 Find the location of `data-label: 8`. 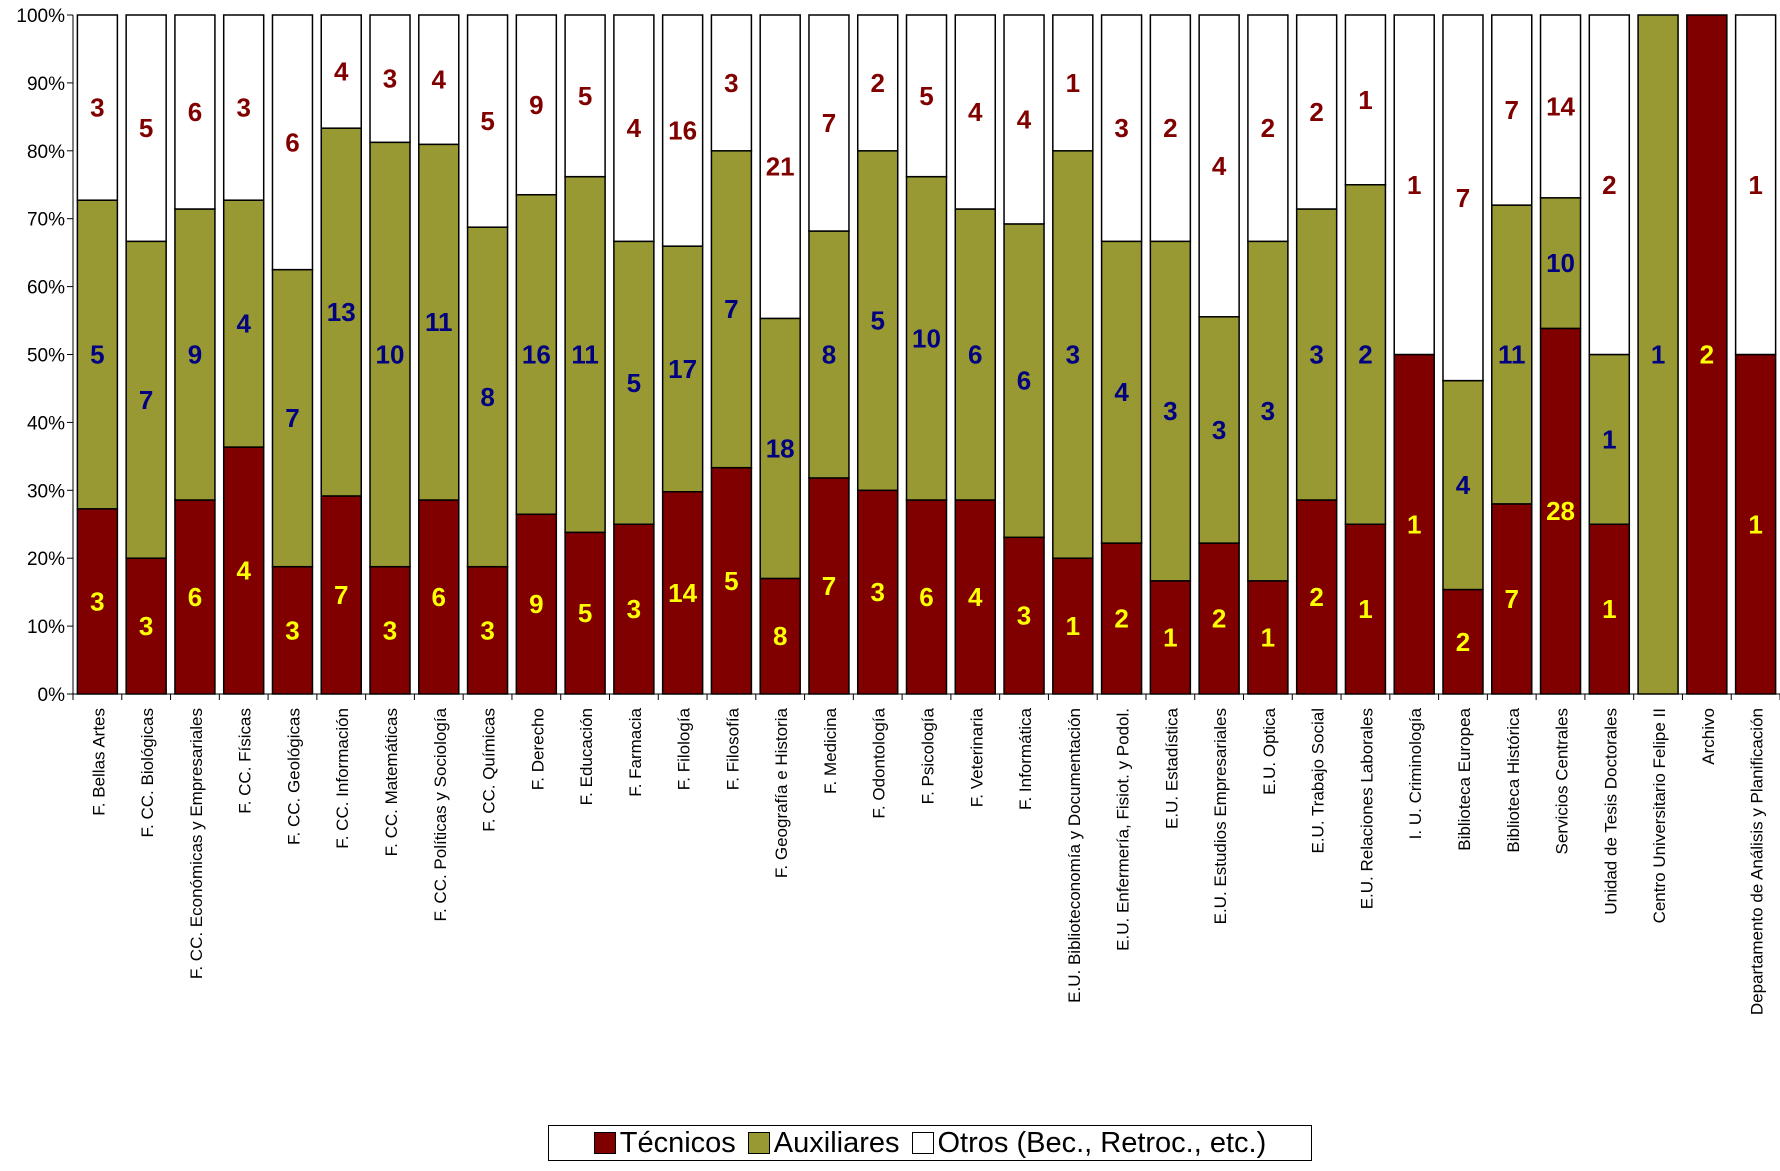

data-label: 8 is located at coordinates (780, 636).